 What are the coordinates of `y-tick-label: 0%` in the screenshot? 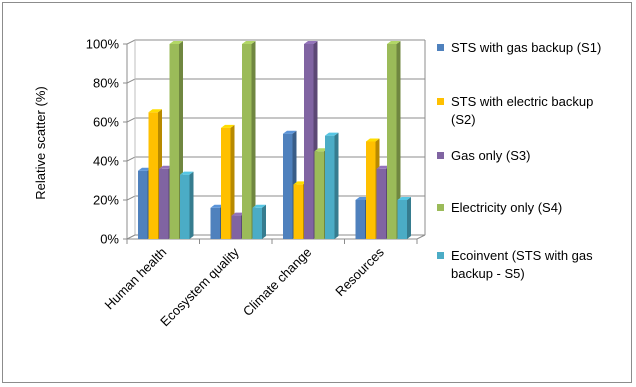 It's located at (109, 239).